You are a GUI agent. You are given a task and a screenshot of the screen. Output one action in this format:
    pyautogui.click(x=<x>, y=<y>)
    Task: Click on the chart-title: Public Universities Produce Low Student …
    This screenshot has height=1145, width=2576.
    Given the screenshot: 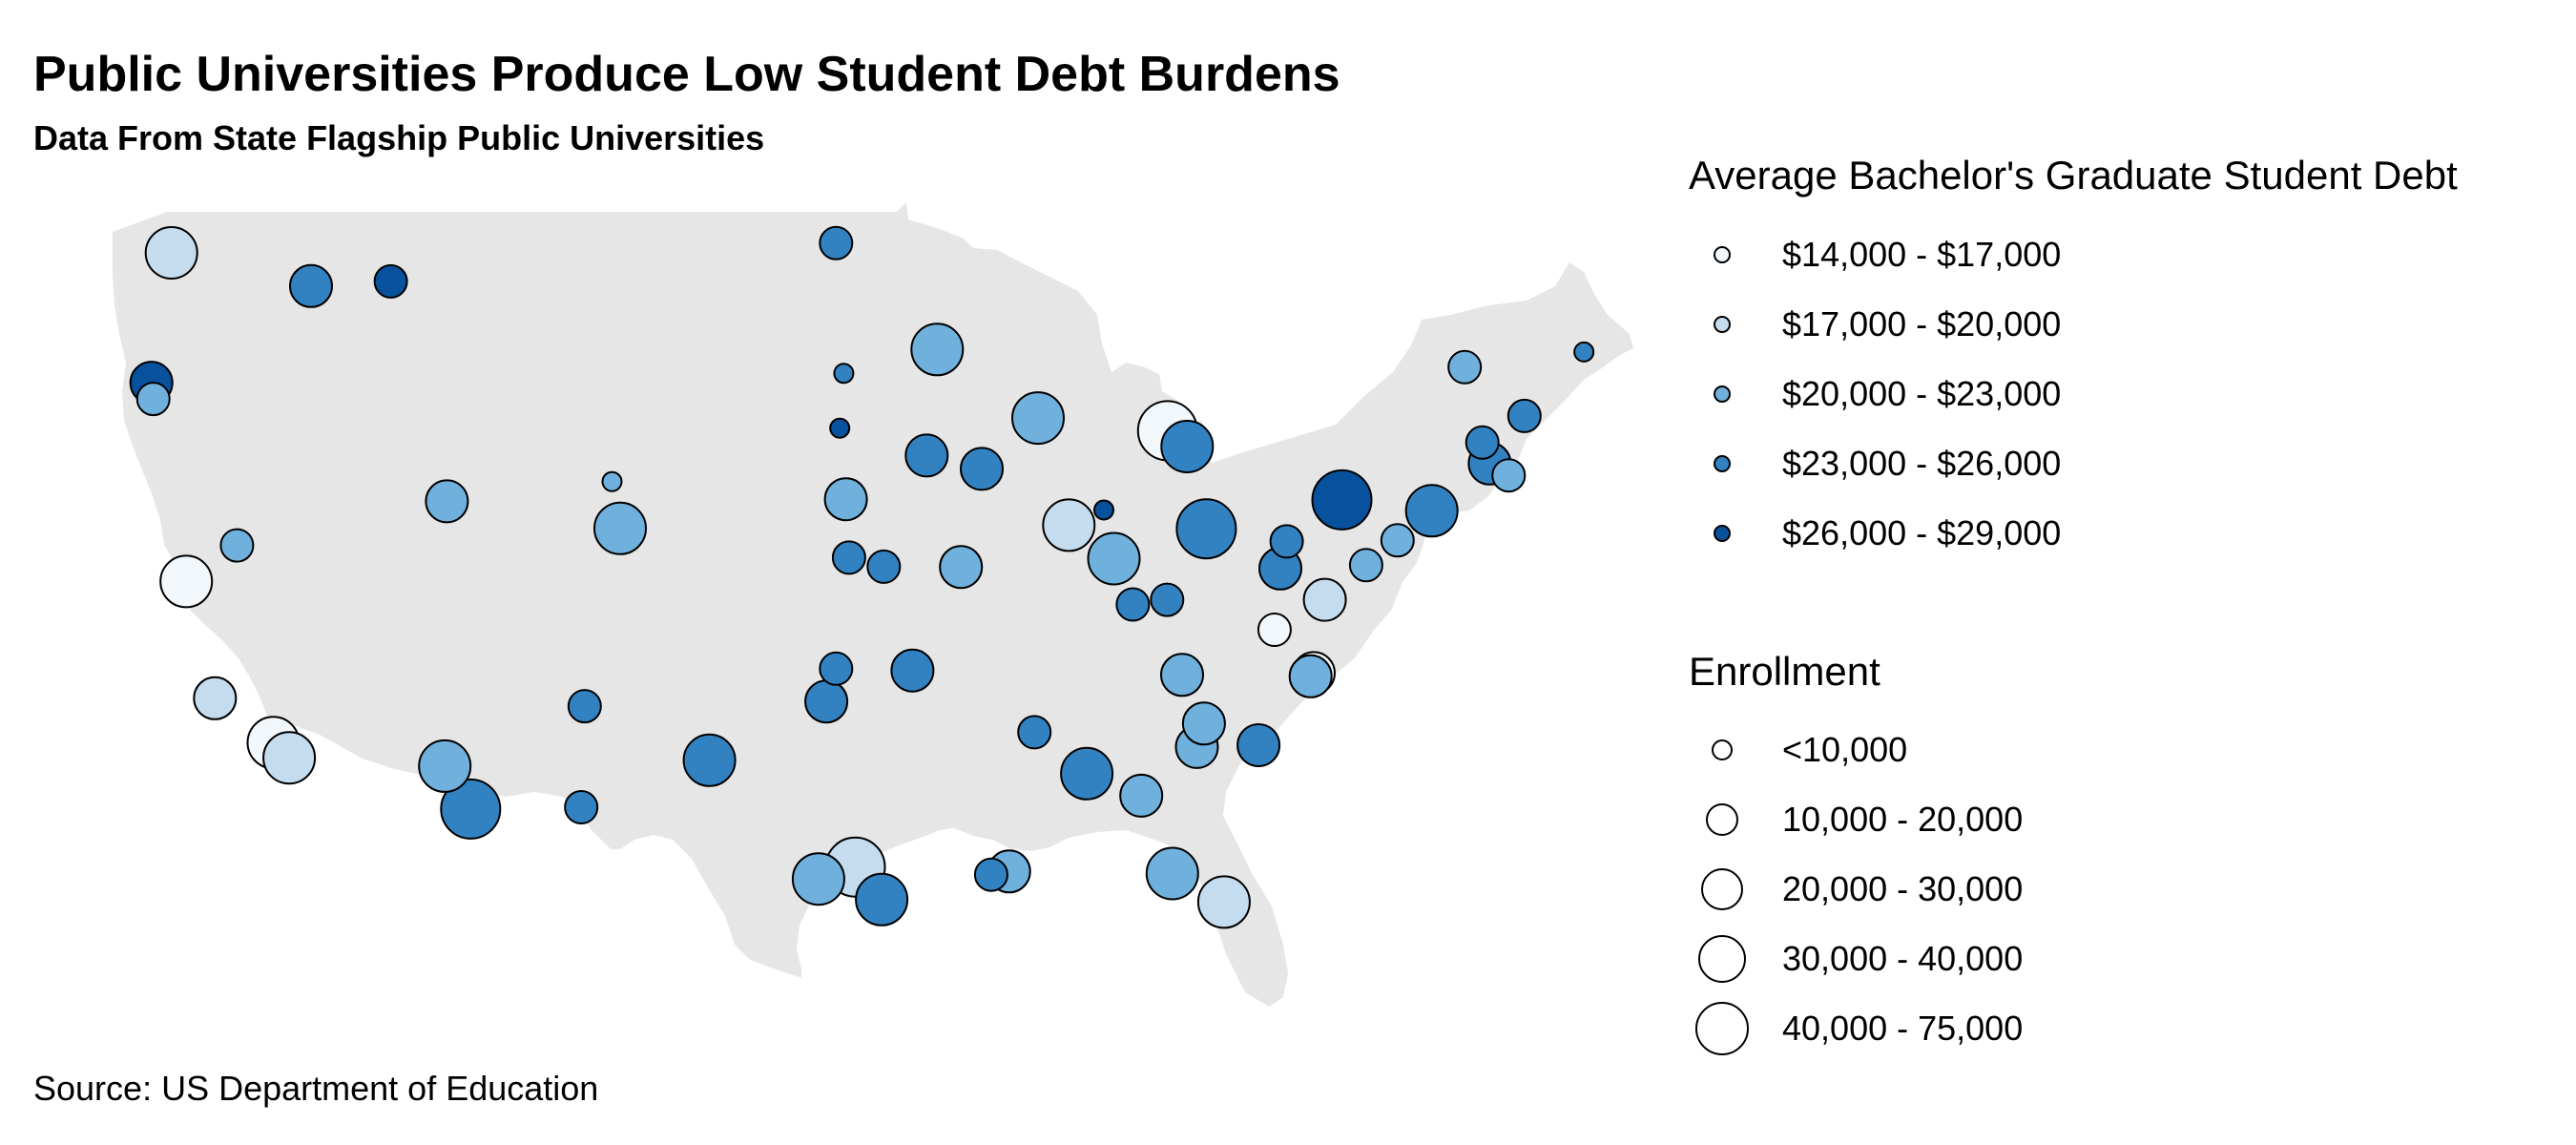 What is the action you would take?
    pyautogui.click(x=686, y=74)
    